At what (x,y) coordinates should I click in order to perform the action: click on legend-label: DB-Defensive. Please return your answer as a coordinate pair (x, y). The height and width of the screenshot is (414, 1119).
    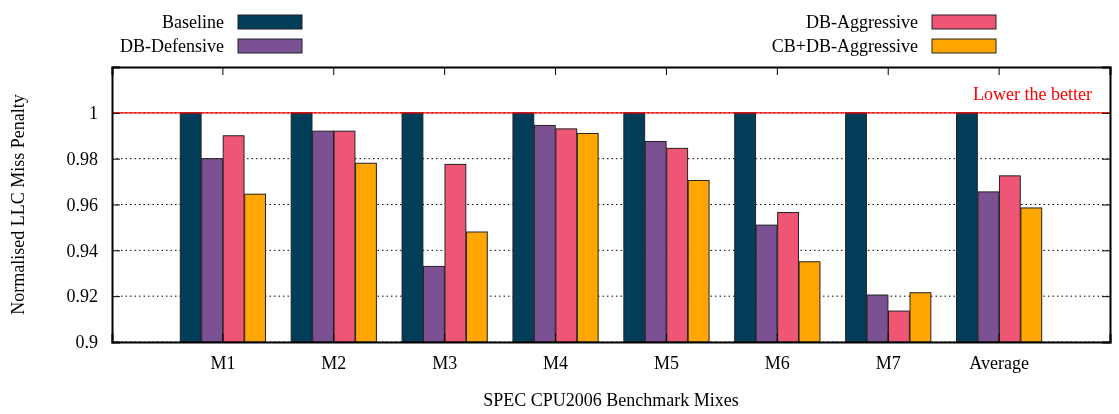
    Looking at the image, I should click on (172, 46).